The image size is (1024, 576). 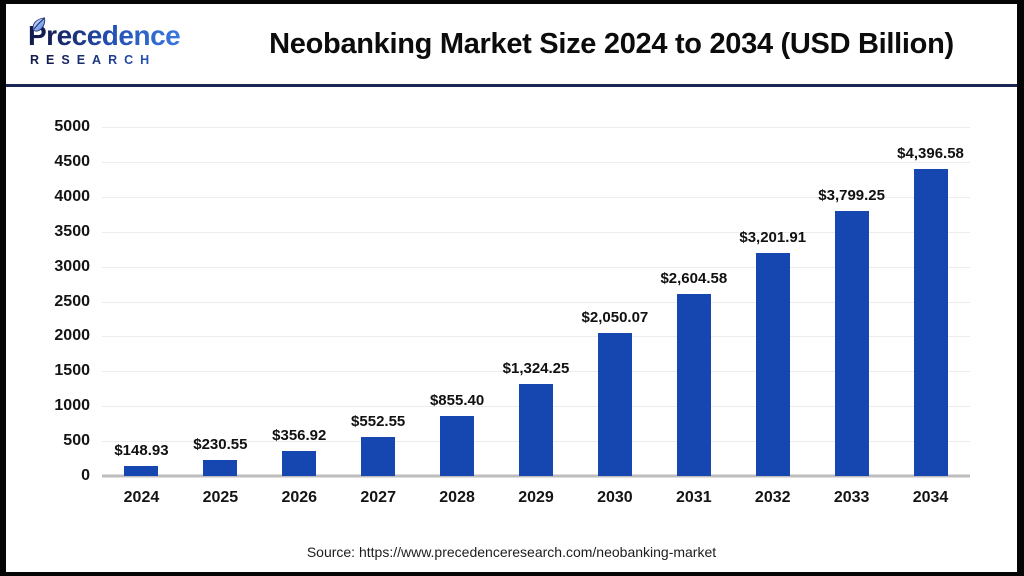 What do you see at coordinates (72, 231) in the screenshot?
I see `y-tick-label-3500: 3500` at bounding box center [72, 231].